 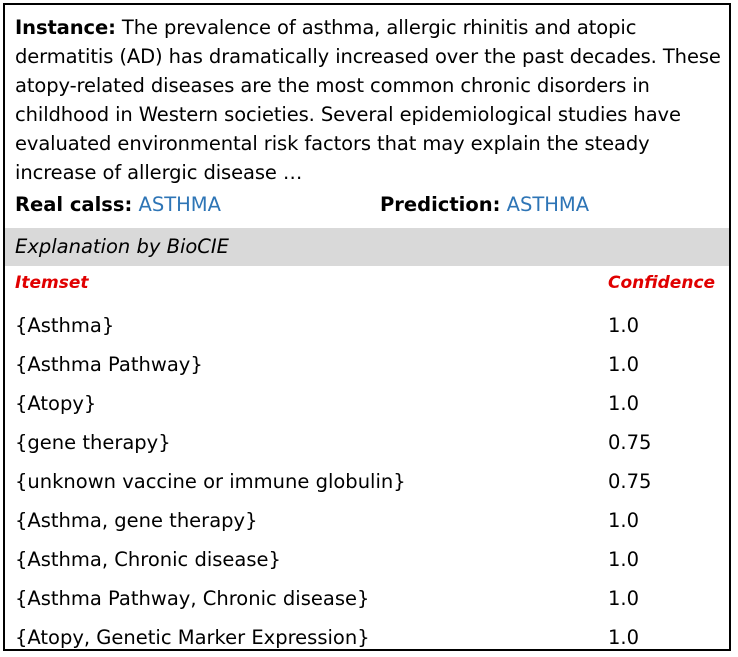 I want to click on table-row: {Atopy} 1.0, so click(x=369, y=403).